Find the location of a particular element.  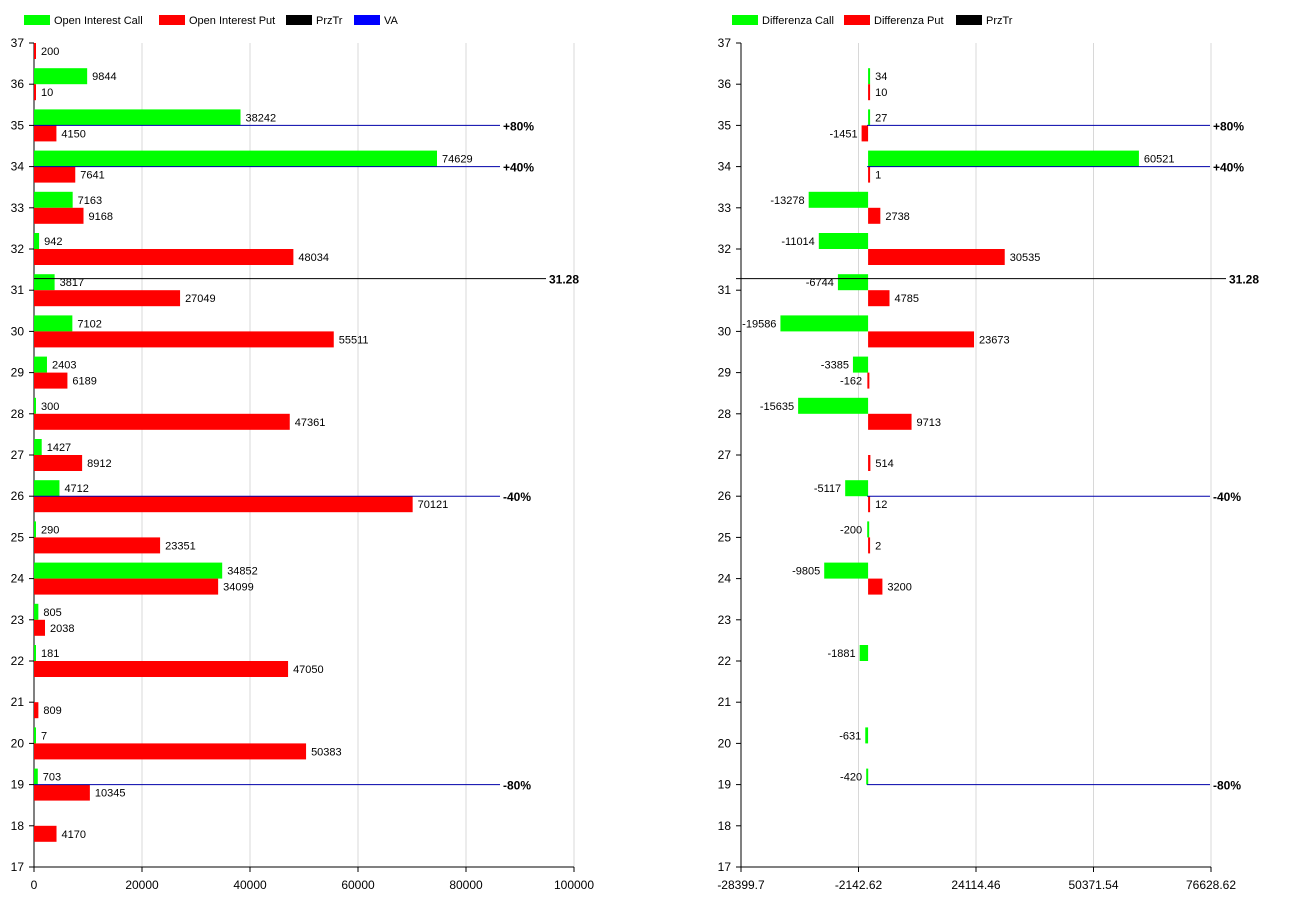

va-label: -40% is located at coordinates (517, 497).